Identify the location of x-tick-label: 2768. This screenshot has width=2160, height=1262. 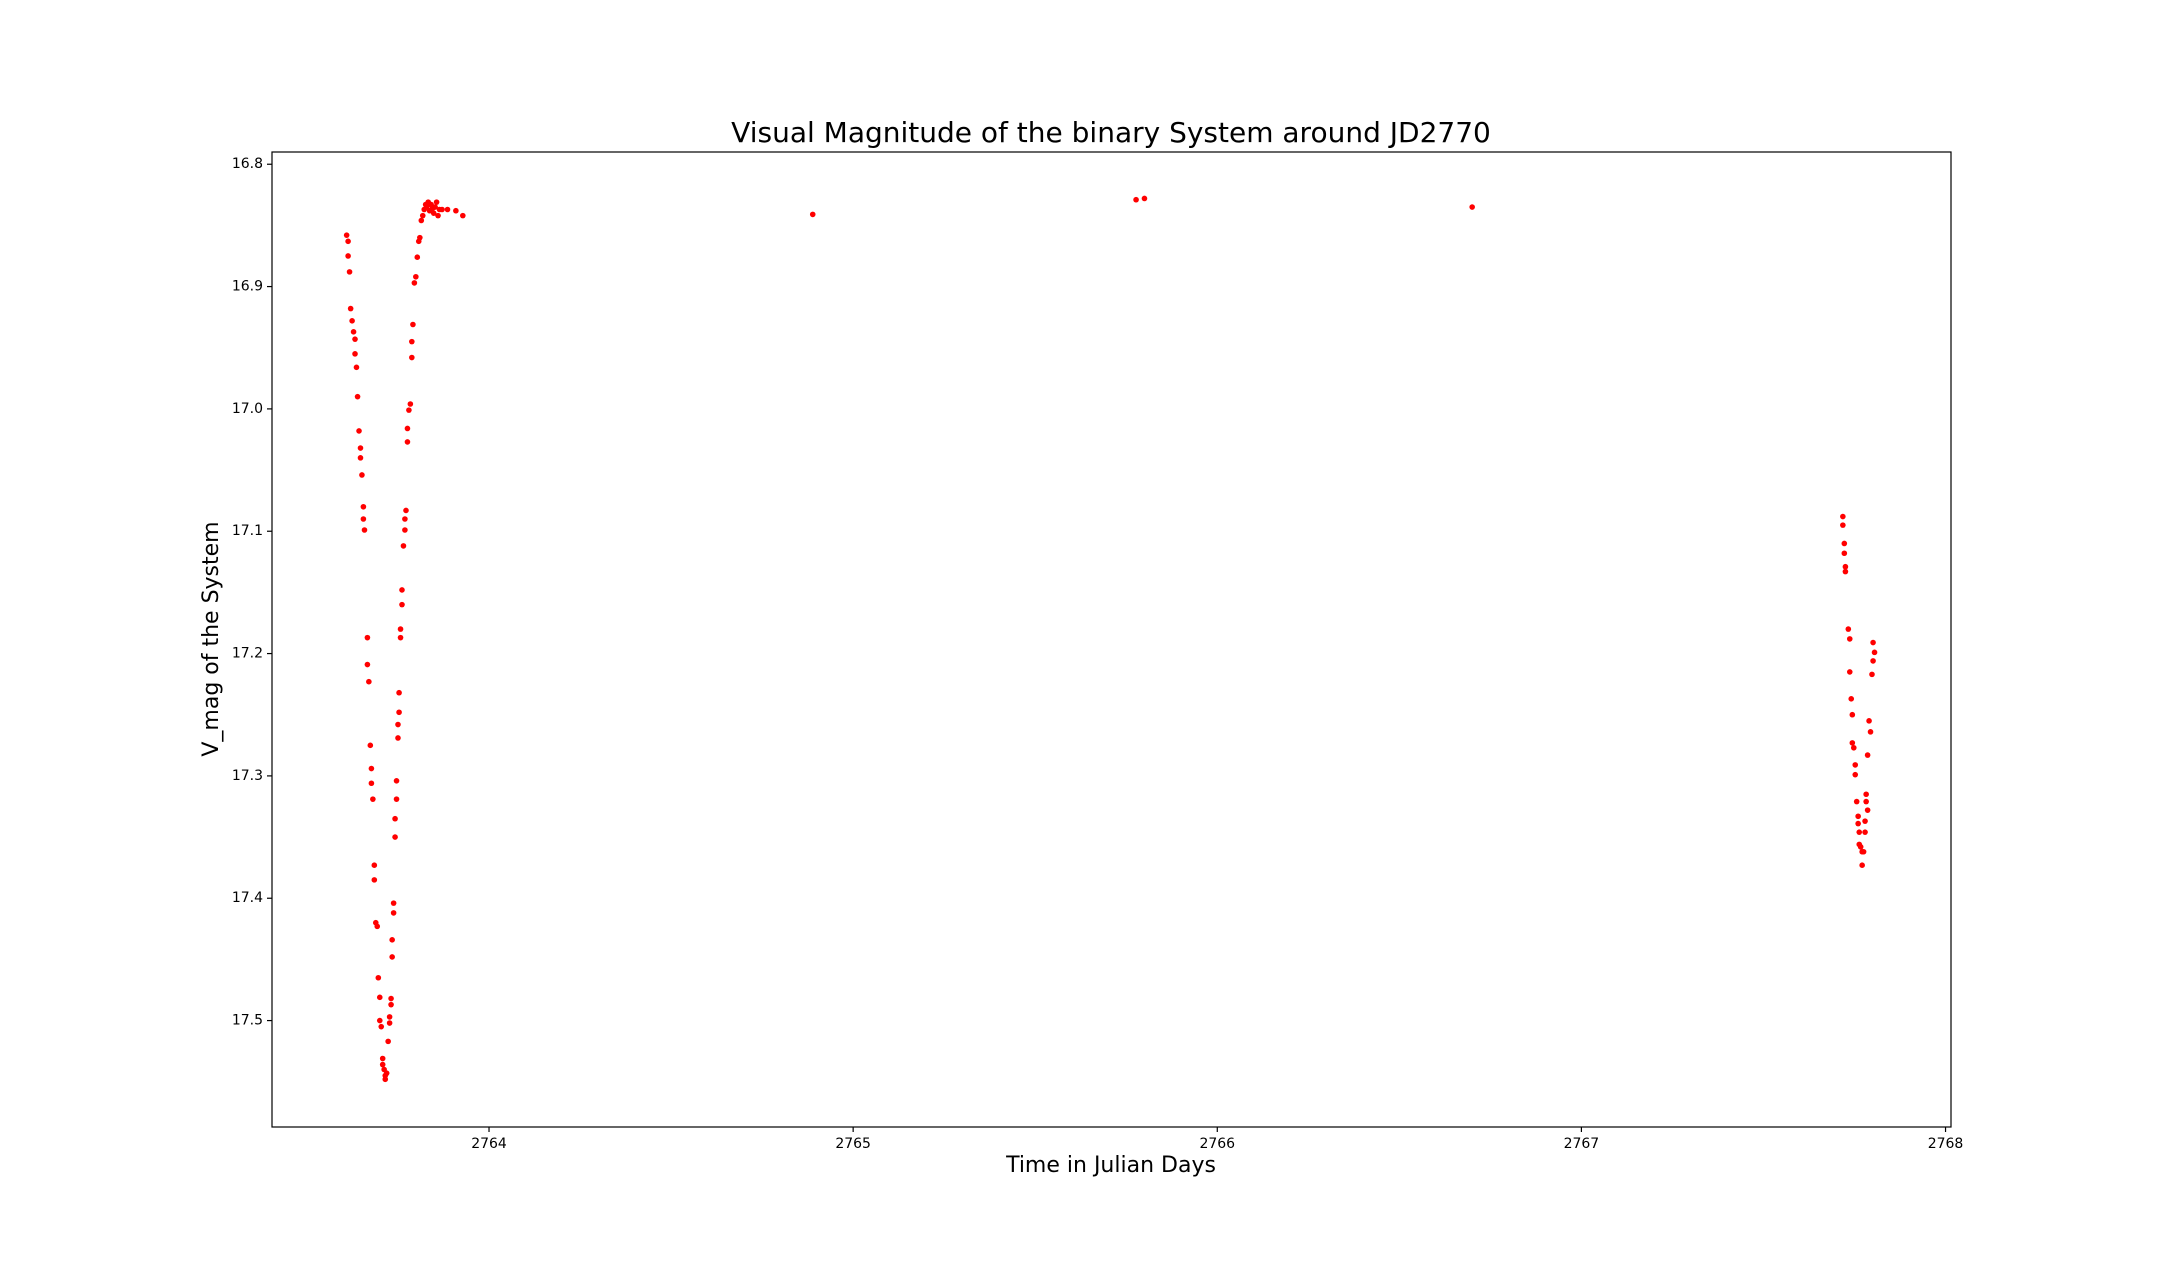
(1946, 1144).